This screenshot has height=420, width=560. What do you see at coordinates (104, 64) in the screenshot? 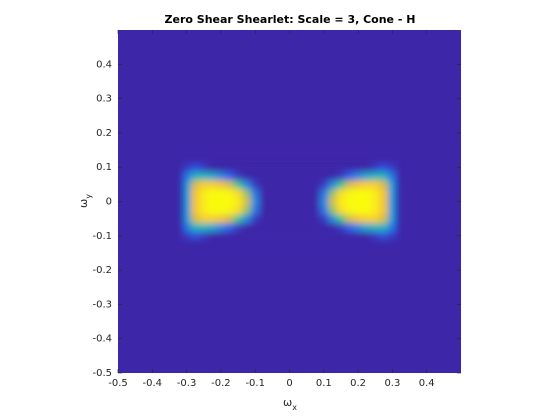
I see `y-tick-label: 0.4` at bounding box center [104, 64].